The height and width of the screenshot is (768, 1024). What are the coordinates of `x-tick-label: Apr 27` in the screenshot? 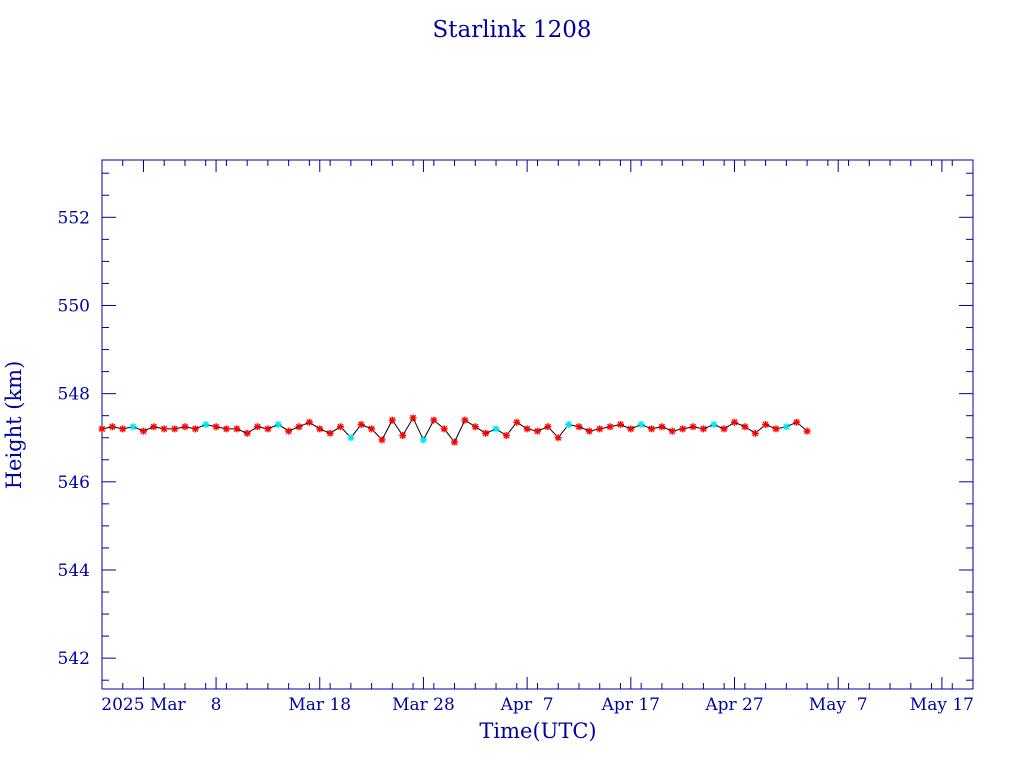 It's located at (733, 705).